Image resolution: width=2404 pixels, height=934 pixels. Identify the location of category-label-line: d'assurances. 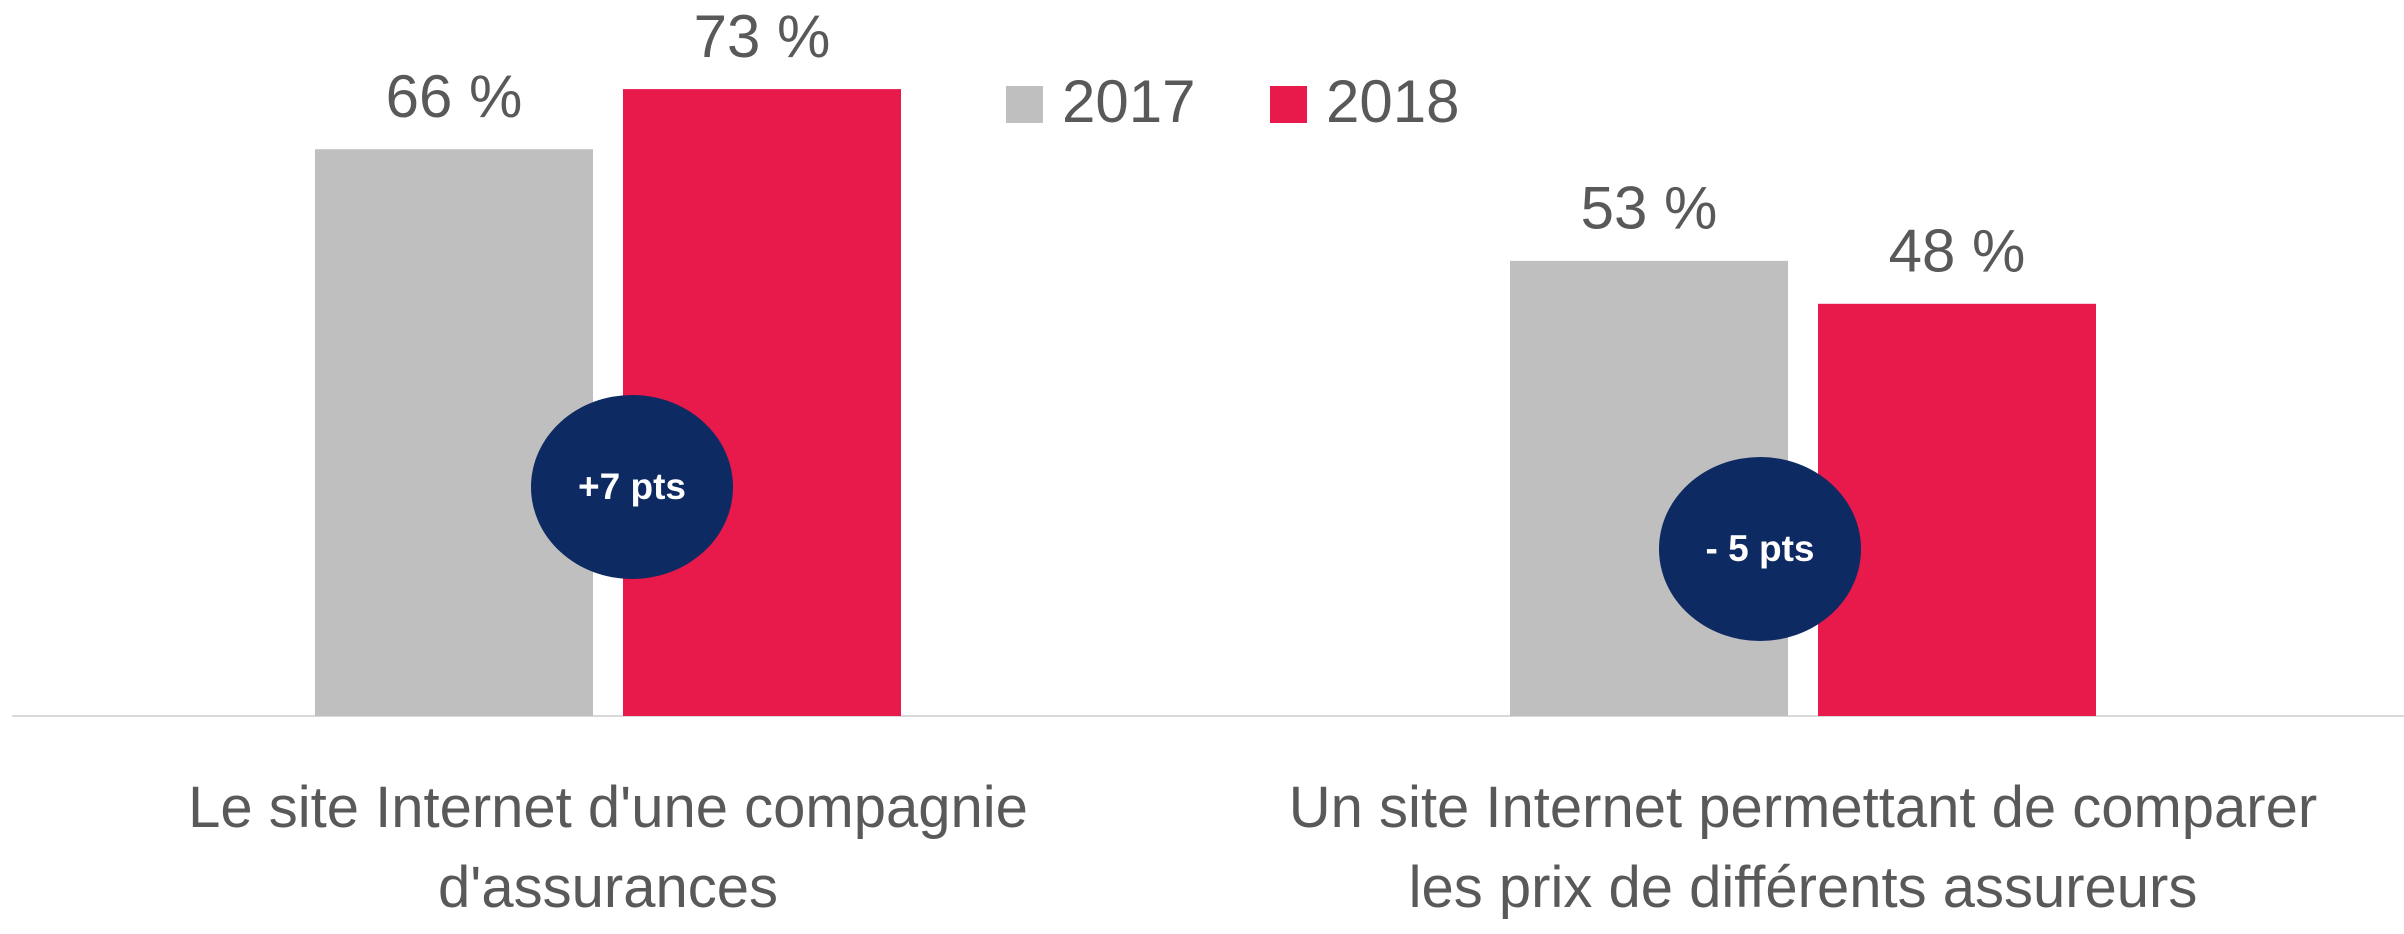
(608, 887).